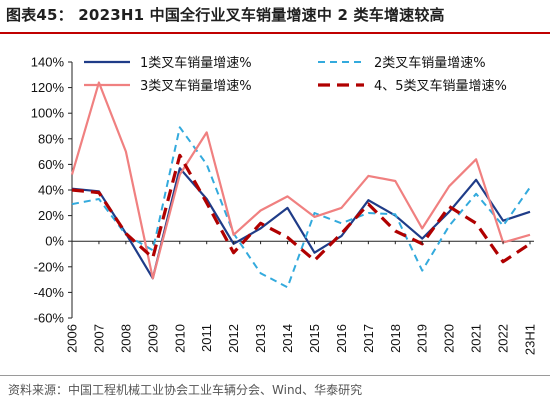  Describe the element at coordinates (51, 138) in the screenshot. I see `y-tick-label: 80%` at that location.